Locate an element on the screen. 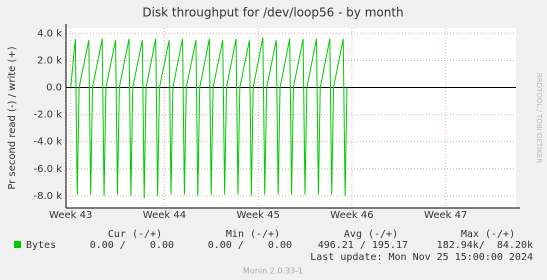  y-tick-label: 0.0 is located at coordinates (54, 88).